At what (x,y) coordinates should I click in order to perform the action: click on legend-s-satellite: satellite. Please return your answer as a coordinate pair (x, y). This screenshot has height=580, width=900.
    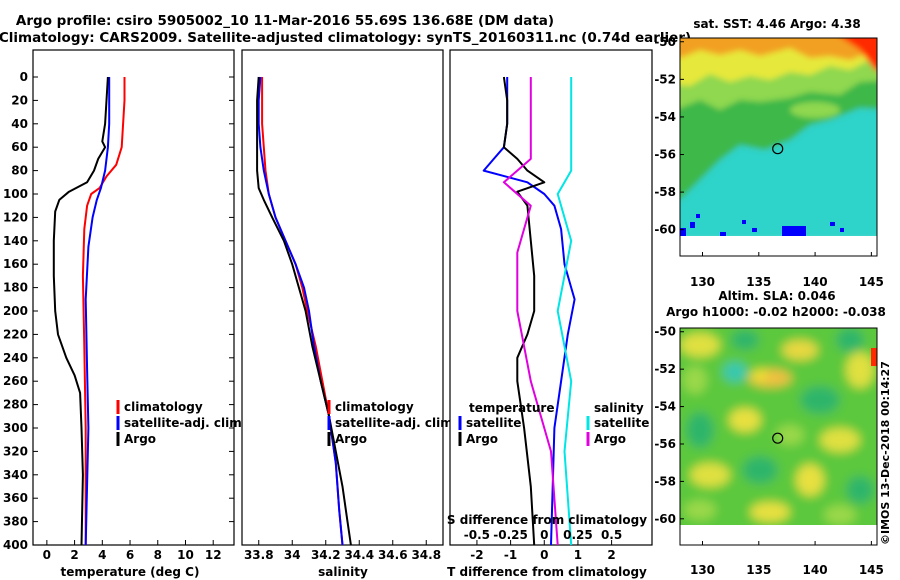
    Looking at the image, I should click on (621, 423).